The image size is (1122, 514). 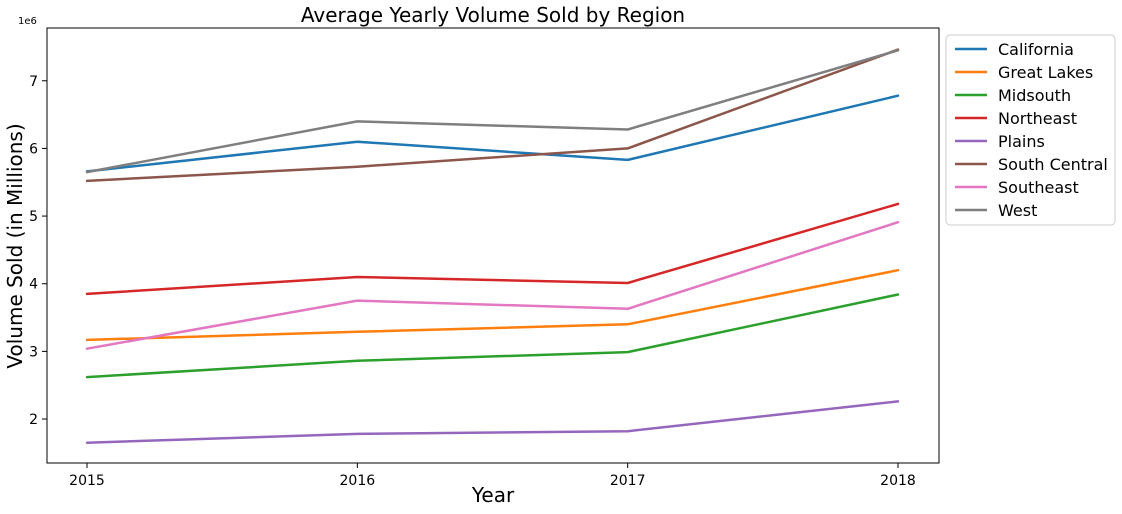 What do you see at coordinates (492, 422) in the screenshot?
I see `series-line-plains` at bounding box center [492, 422].